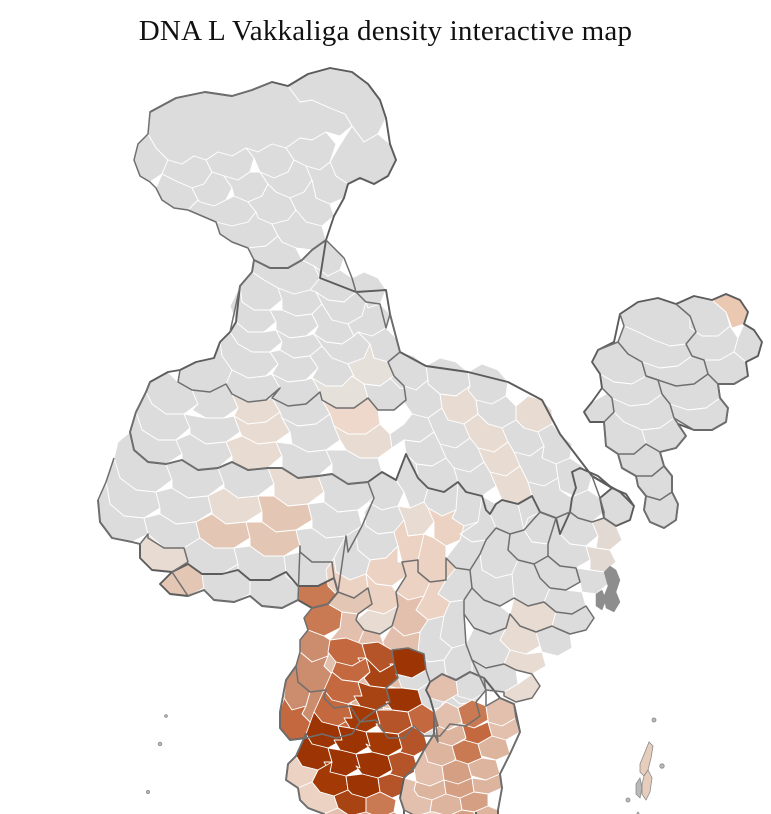 This screenshot has width=771, height=814. Describe the element at coordinates (673, 411) in the screenshot. I see `region-northeast` at that location.